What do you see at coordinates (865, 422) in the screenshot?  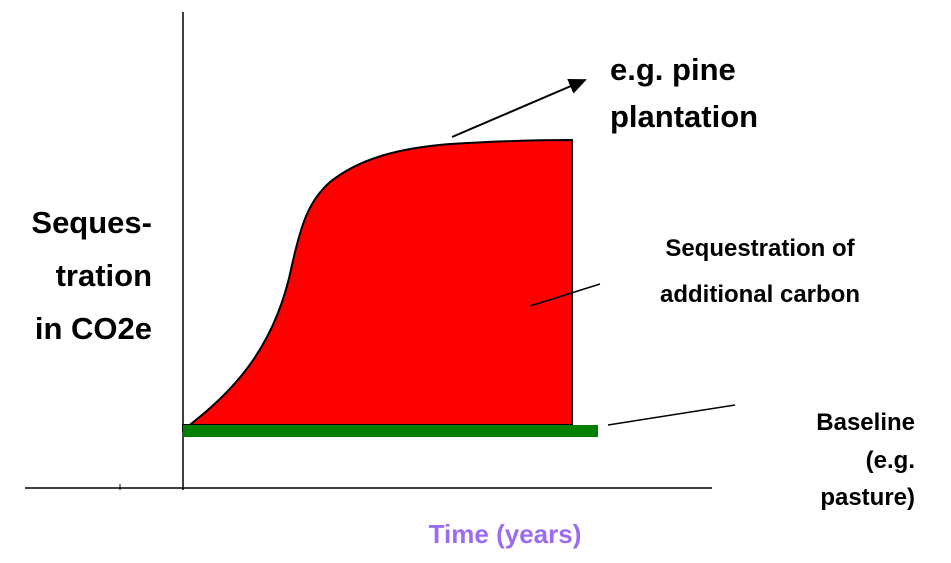 I see `baseline-label: Baseline` at bounding box center [865, 422].